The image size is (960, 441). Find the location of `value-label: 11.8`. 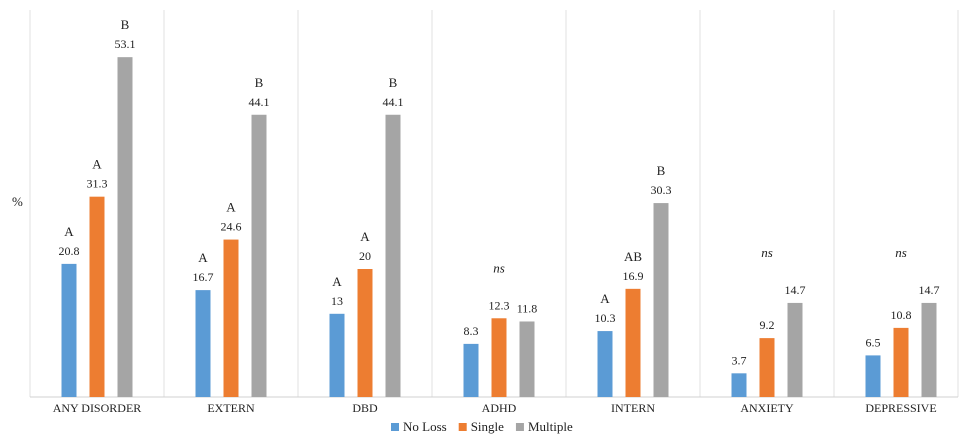

value-label: 11.8 is located at coordinates (527, 308).